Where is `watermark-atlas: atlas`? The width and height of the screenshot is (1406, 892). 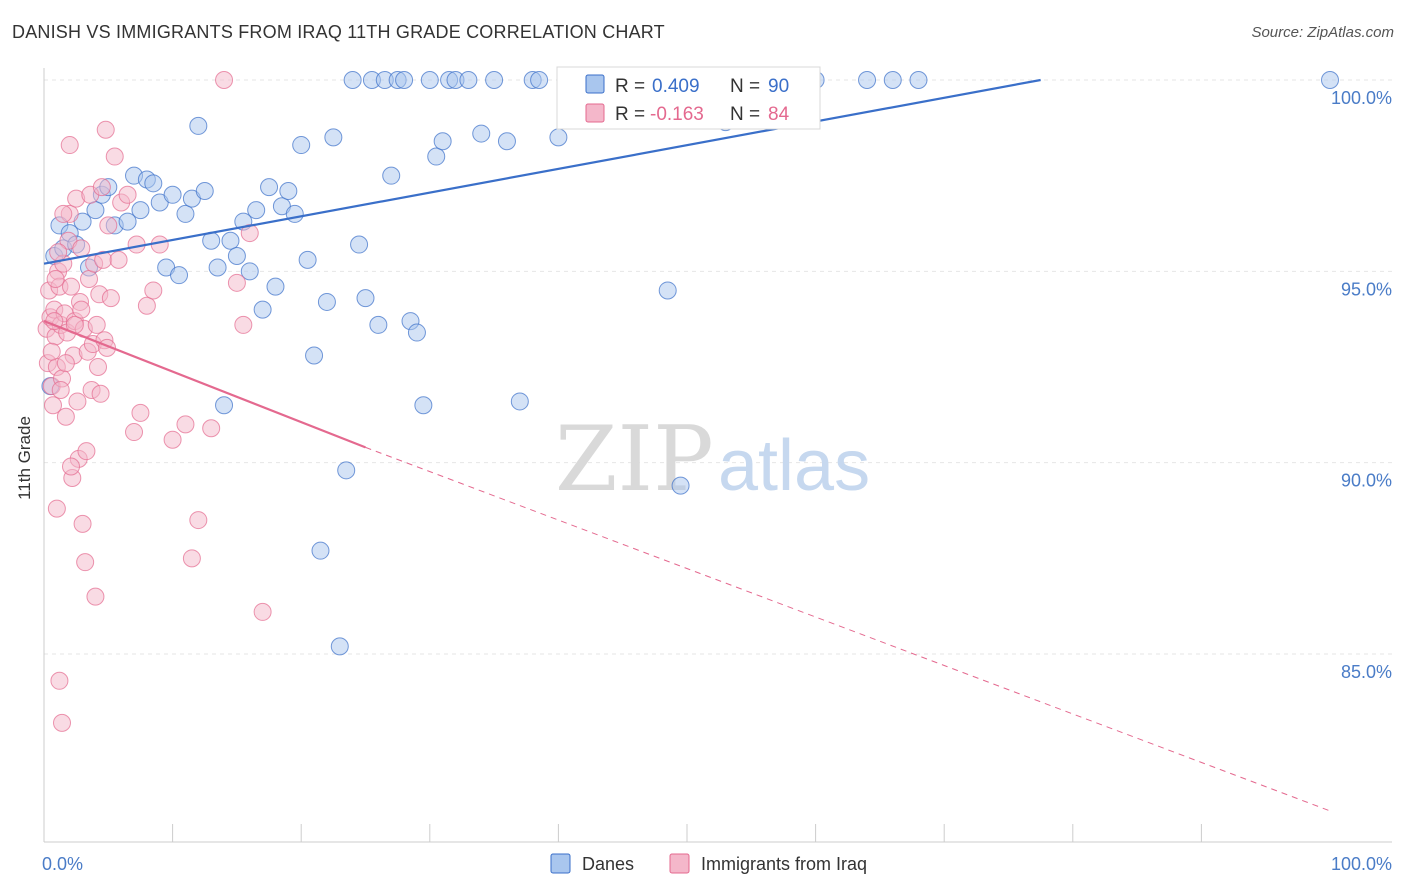
watermark-atlas: atlas is located at coordinates (794, 466).